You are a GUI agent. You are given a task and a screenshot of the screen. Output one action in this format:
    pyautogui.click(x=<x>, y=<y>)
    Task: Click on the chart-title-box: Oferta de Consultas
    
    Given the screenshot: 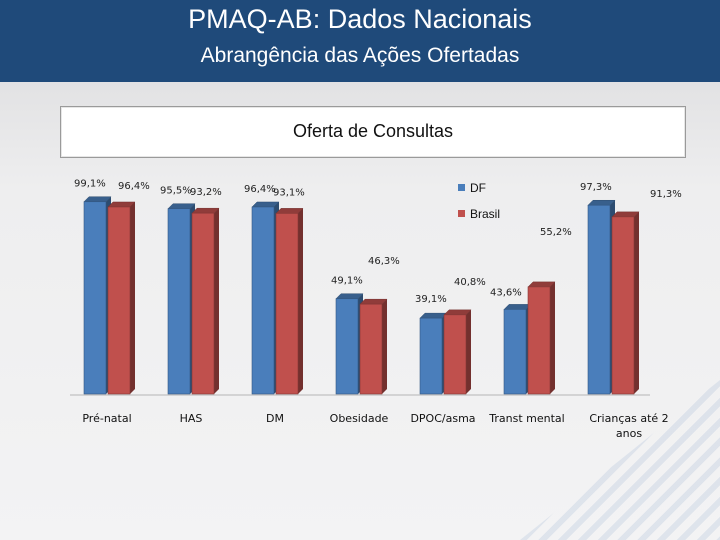 What is the action you would take?
    pyautogui.click(x=373, y=132)
    